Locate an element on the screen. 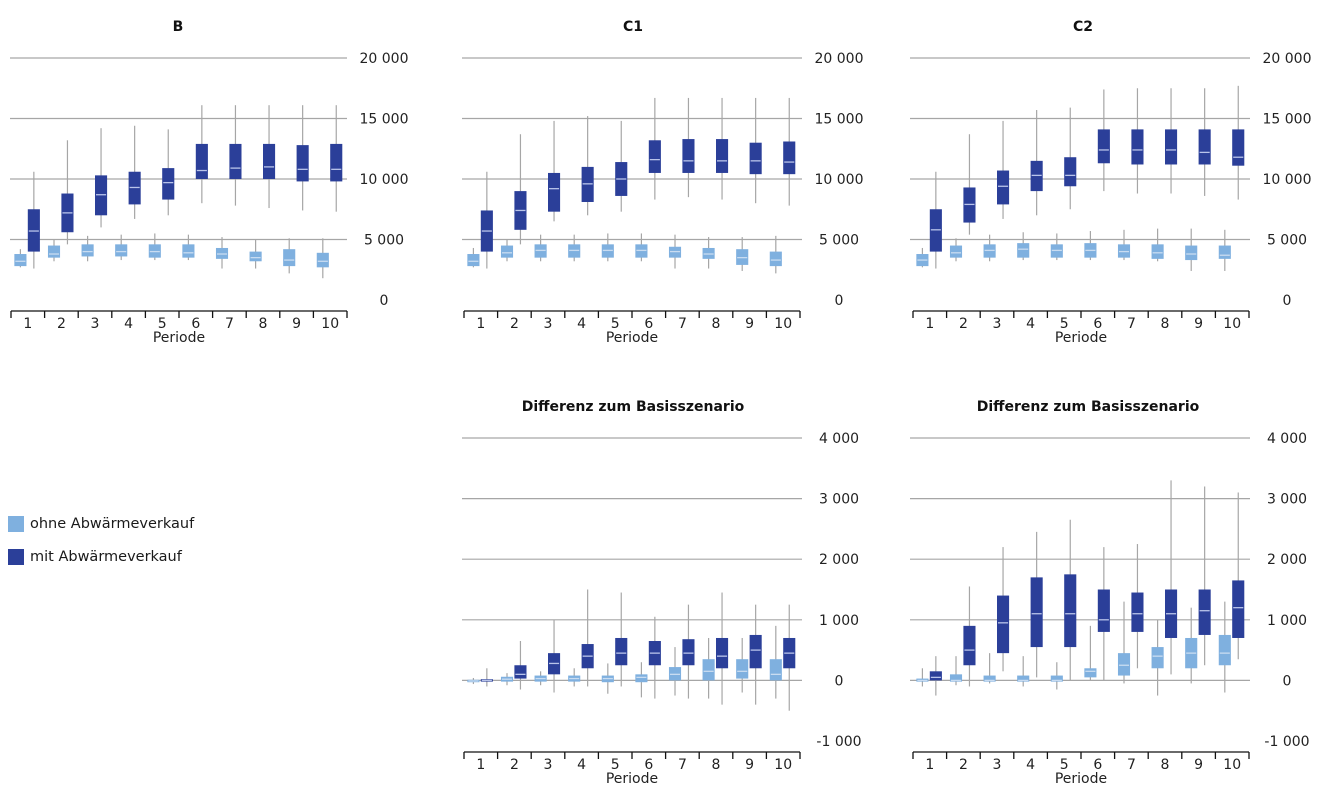  y-tick-label: 20 000 is located at coordinates (1287, 59).